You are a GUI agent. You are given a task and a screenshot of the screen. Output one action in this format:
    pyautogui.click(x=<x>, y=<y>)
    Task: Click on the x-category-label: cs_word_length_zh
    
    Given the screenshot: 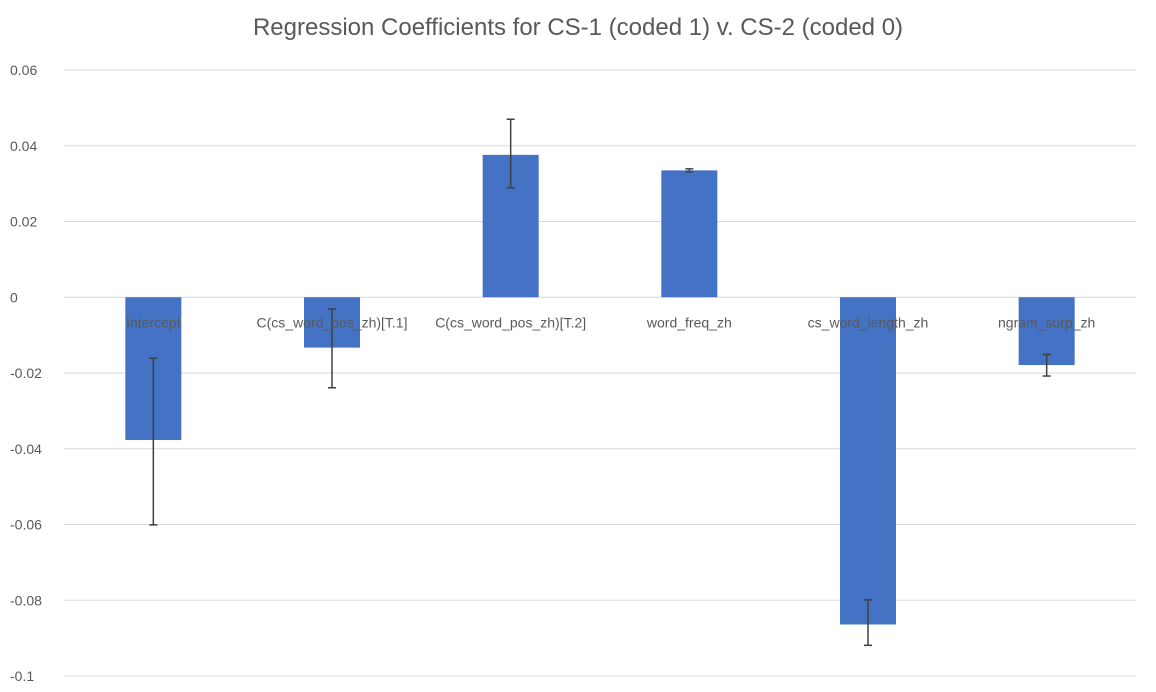 What is the action you would take?
    pyautogui.click(x=868, y=322)
    